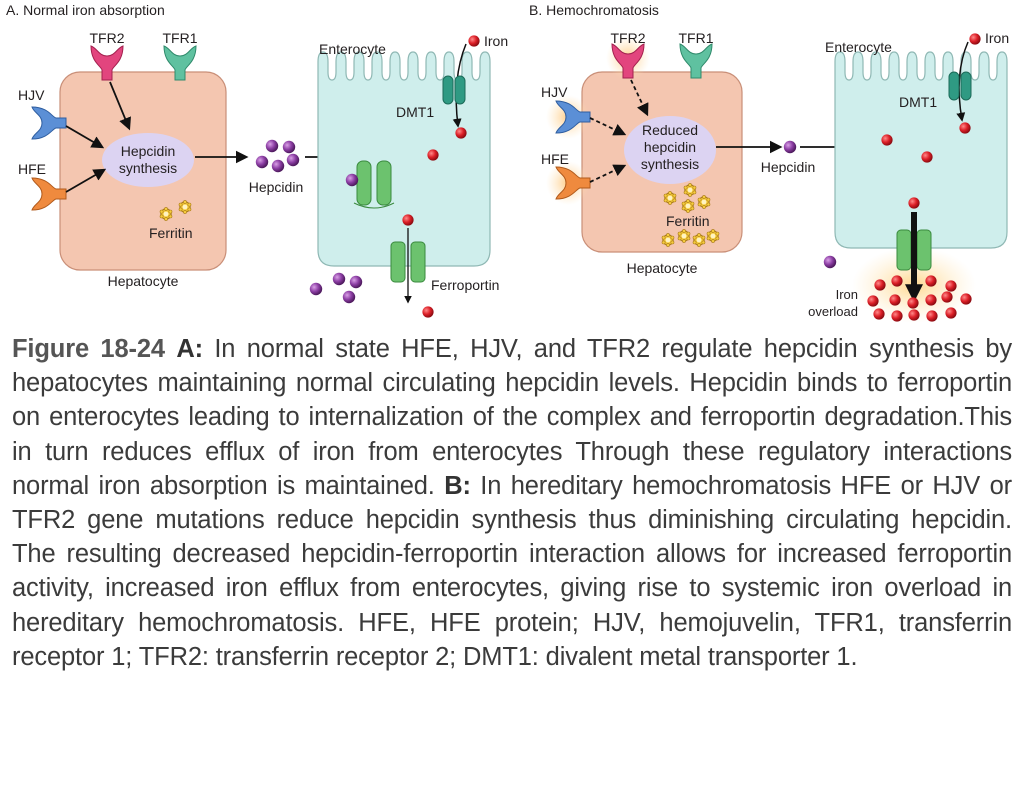  Describe the element at coordinates (833, 311) in the screenshot. I see `iron-overload-label-2: overload` at that location.